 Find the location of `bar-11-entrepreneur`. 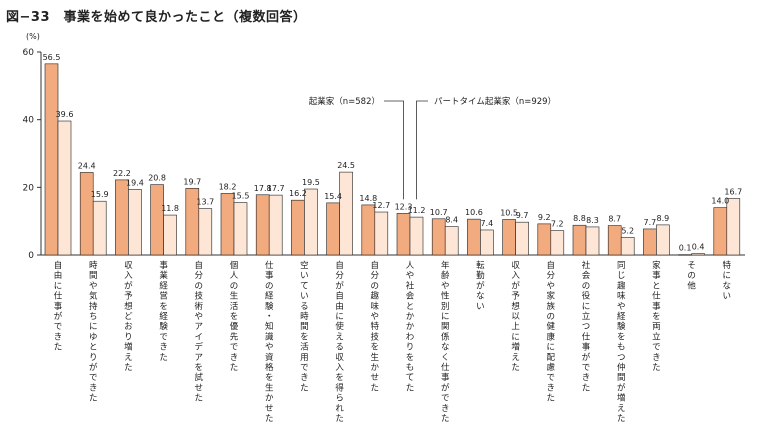

bar-11-entrepreneur is located at coordinates (403, 234).